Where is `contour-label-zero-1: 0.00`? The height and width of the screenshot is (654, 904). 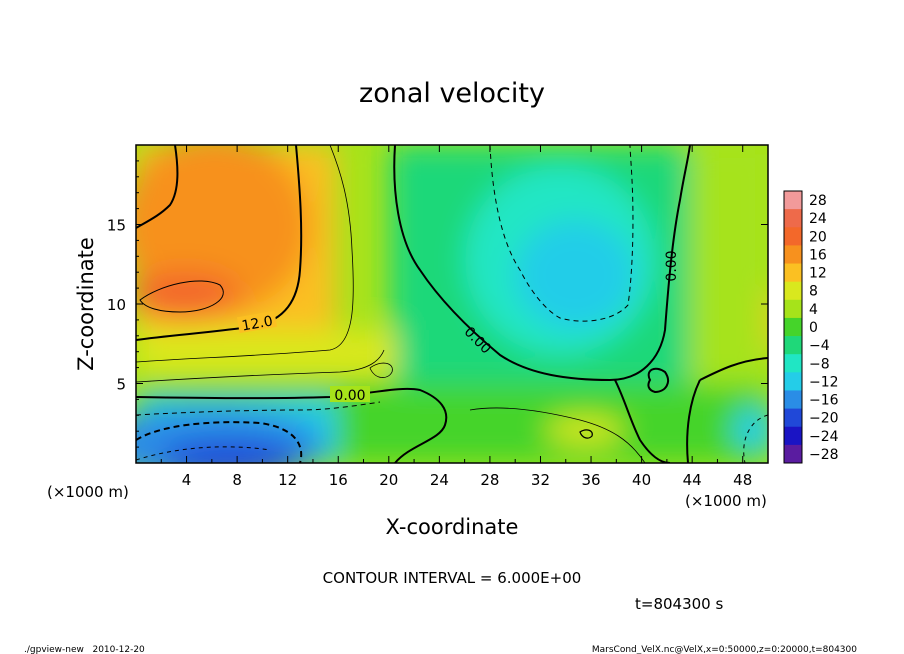 contour-label-zero-1: 0.00 is located at coordinates (349, 396).